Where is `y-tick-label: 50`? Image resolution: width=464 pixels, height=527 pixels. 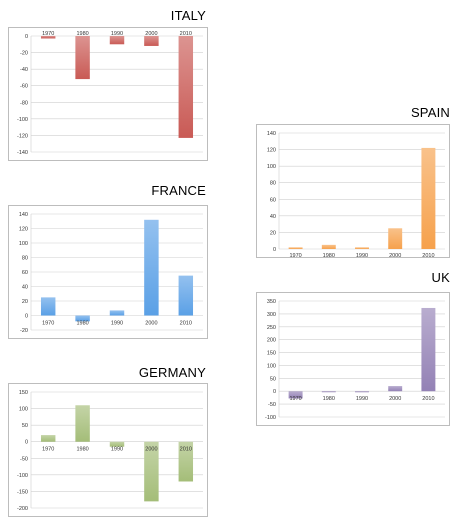
y-tick-label: 50 is located at coordinates (273, 379).